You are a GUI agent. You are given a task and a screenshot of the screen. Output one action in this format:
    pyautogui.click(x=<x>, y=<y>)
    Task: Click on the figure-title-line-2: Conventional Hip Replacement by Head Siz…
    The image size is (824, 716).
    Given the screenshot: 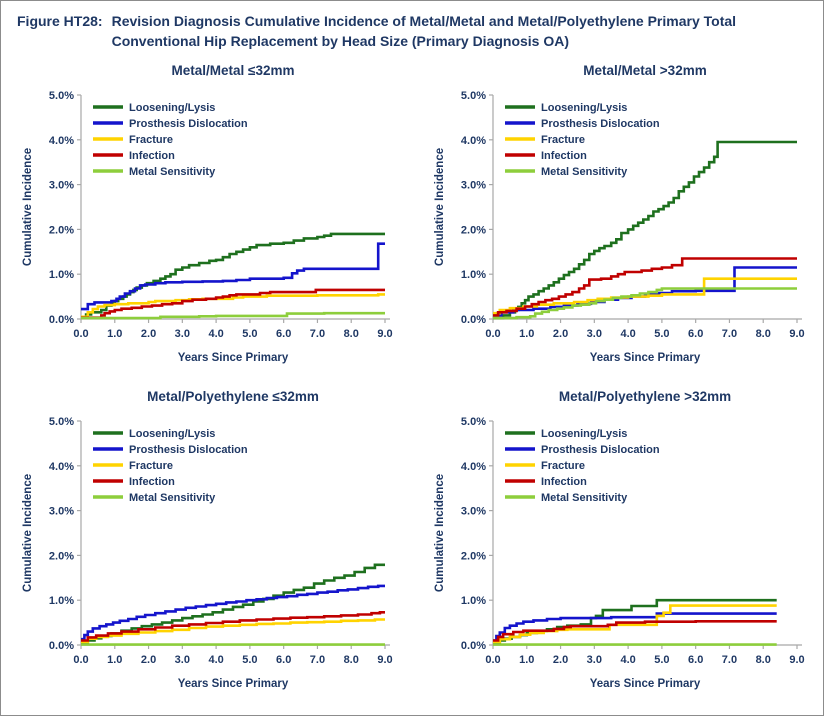 What is the action you would take?
    pyautogui.click(x=340, y=40)
    